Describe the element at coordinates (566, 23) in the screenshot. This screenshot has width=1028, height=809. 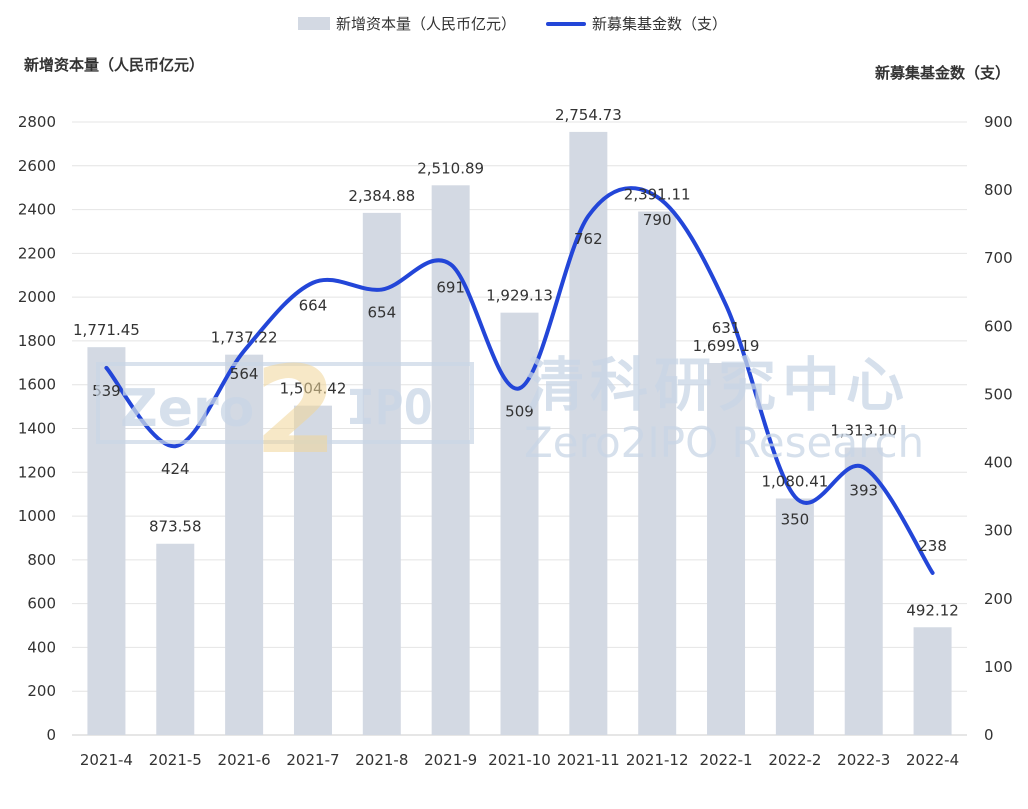
I see `legend-line-swatch` at that location.